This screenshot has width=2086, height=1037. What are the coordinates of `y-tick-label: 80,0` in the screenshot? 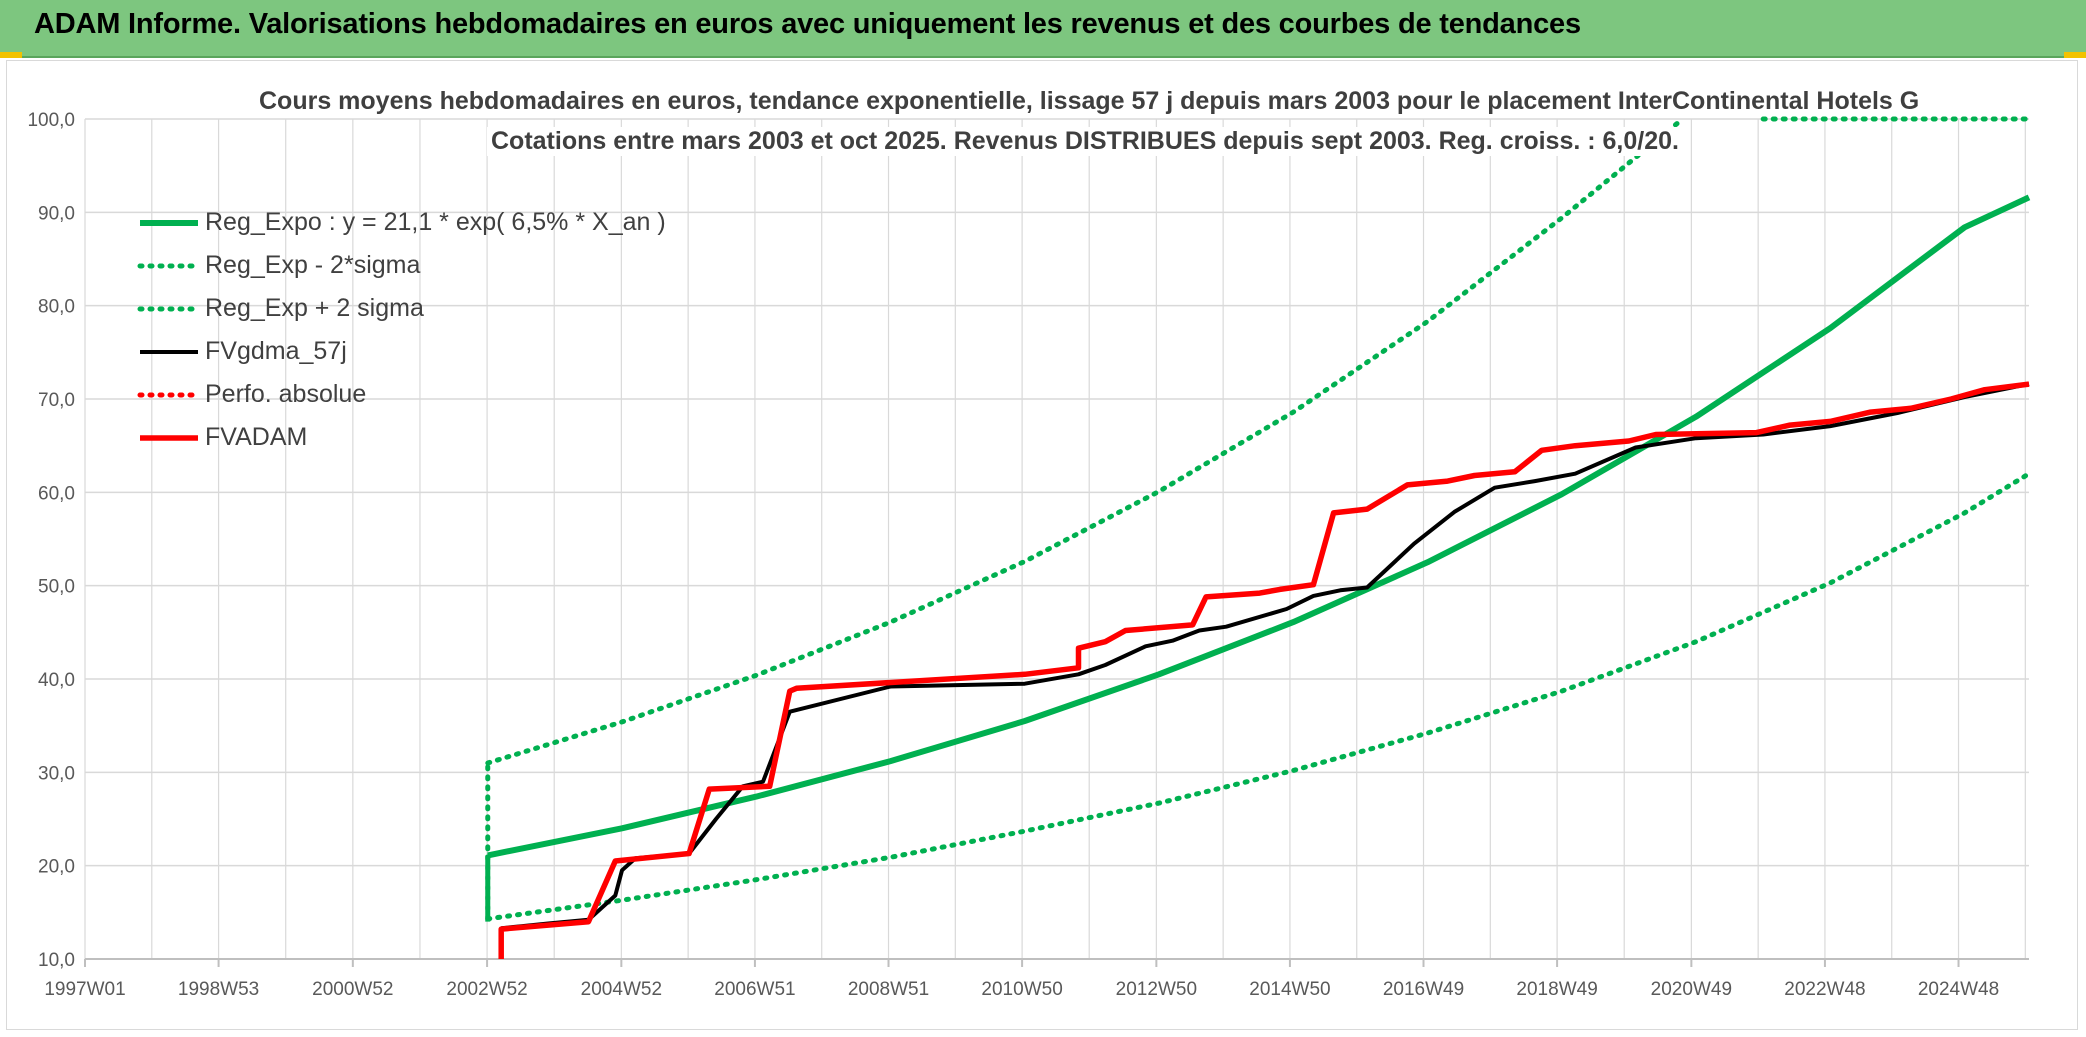 It's located at (56, 307).